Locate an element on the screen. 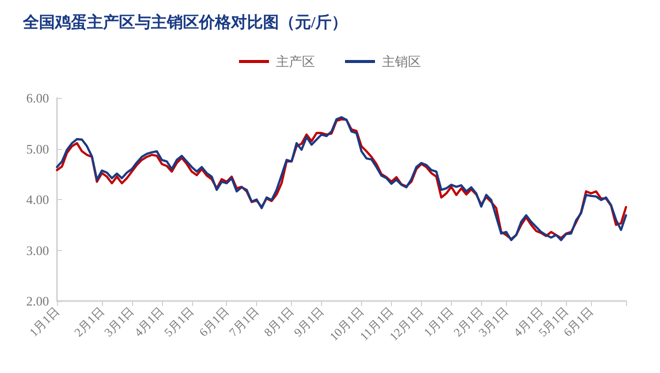  y-tick-label: 3.00 is located at coordinates (37, 250).